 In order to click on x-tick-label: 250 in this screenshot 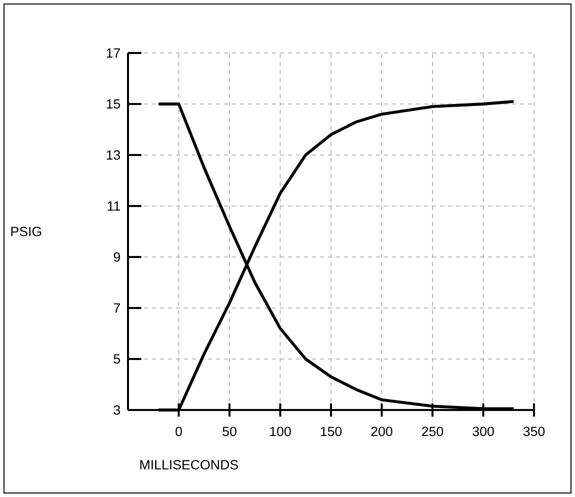, I will do `click(433, 431)`.